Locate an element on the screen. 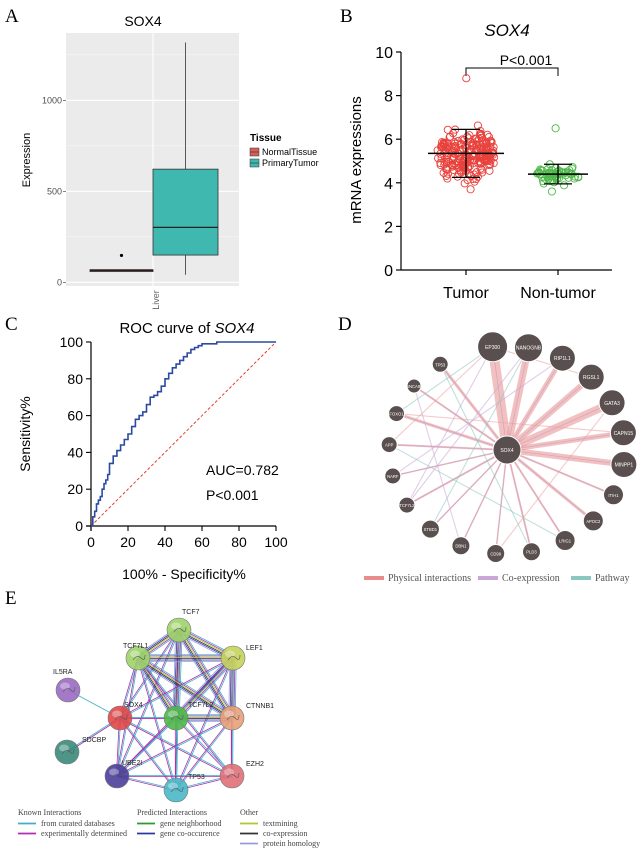  panel-d-edges is located at coordinates (506, 450).